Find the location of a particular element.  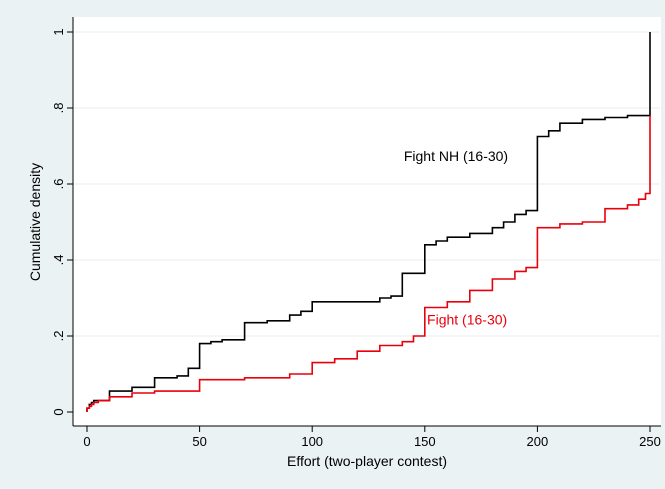

series-label-fight-nh: Fight NH (16-30) is located at coordinates (456, 156).